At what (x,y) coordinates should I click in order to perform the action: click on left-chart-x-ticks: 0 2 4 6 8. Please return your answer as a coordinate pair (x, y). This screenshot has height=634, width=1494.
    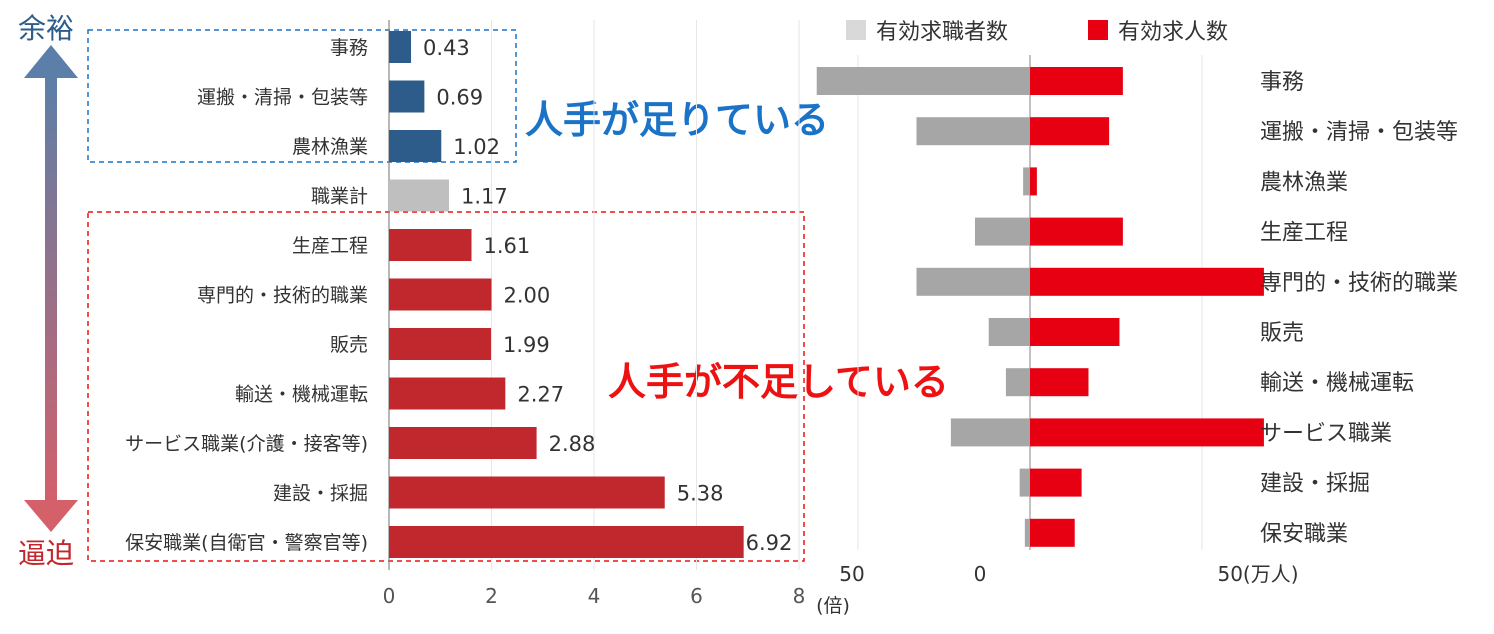
    Looking at the image, I should click on (594, 596).